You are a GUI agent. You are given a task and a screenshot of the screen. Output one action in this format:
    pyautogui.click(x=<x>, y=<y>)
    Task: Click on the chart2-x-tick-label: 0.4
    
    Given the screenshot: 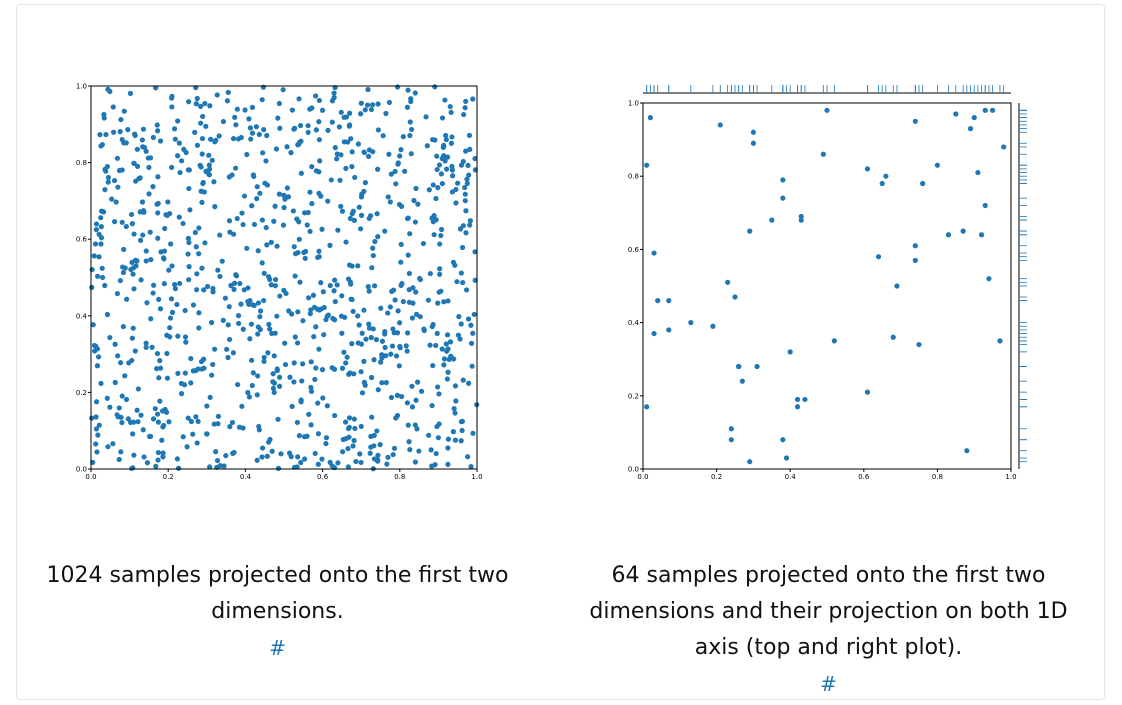 What is the action you would take?
    pyautogui.click(x=791, y=477)
    